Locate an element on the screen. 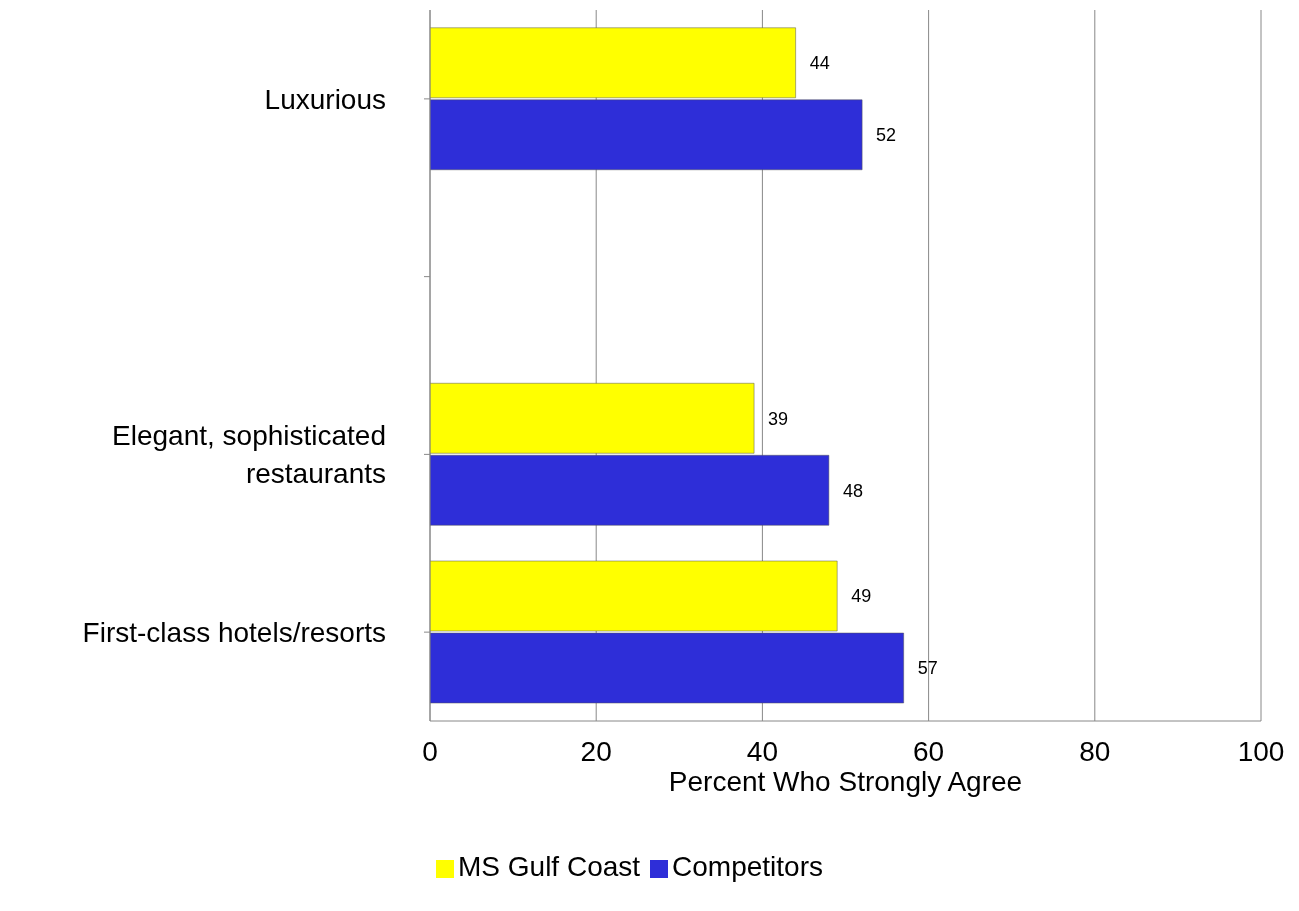 Image resolution: width=1299 pixels, height=911 pixels. legend-label: MS Gulf Coast is located at coordinates (549, 866).